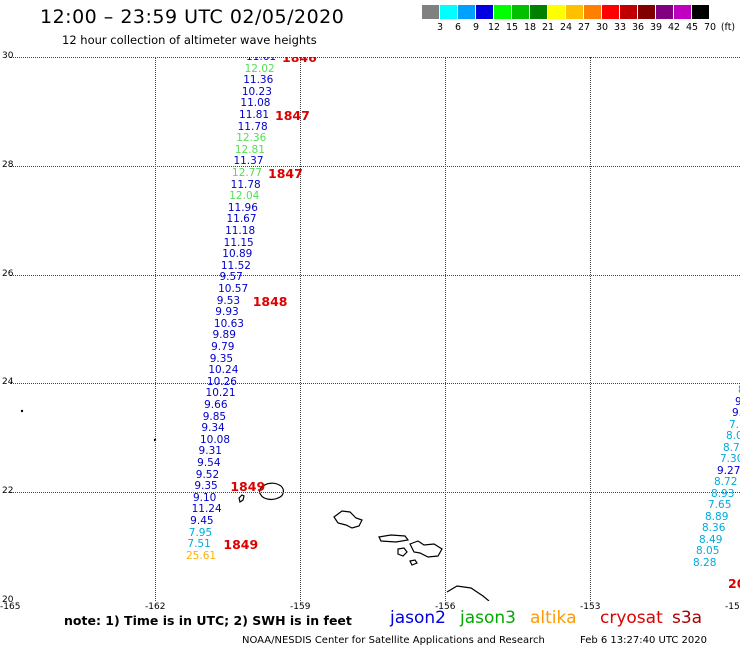 This screenshot has width=740, height=650. What do you see at coordinates (733, 436) in the screenshot?
I see `wave-height-value: 8.0` at bounding box center [733, 436].